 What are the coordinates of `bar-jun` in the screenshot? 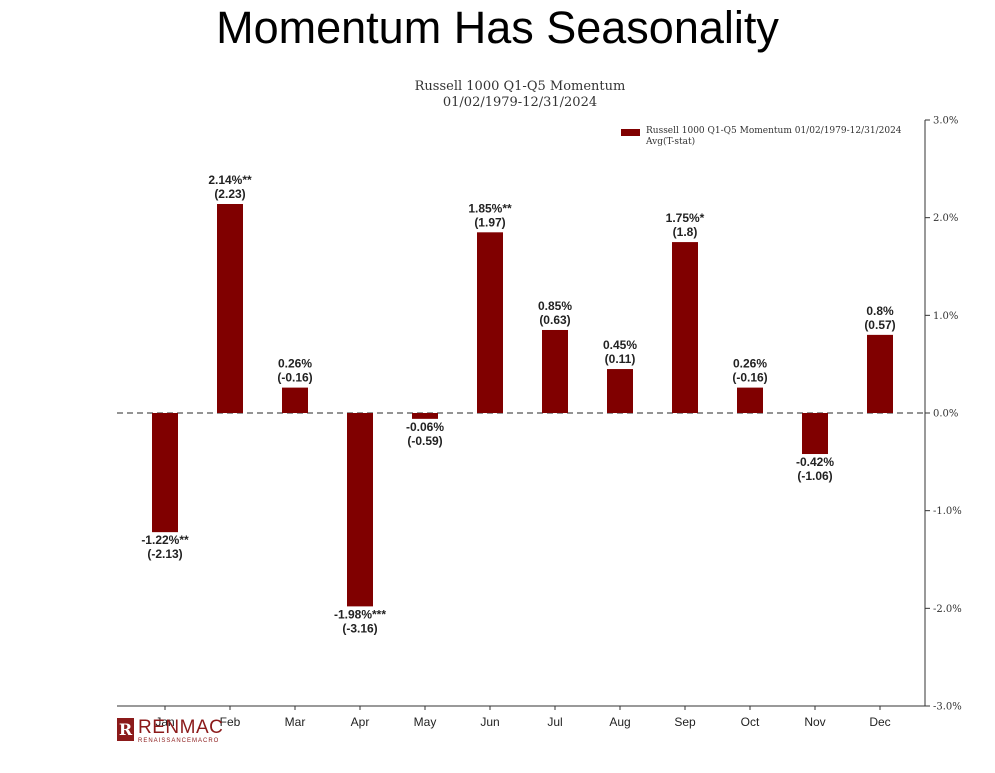 It's located at (490, 322).